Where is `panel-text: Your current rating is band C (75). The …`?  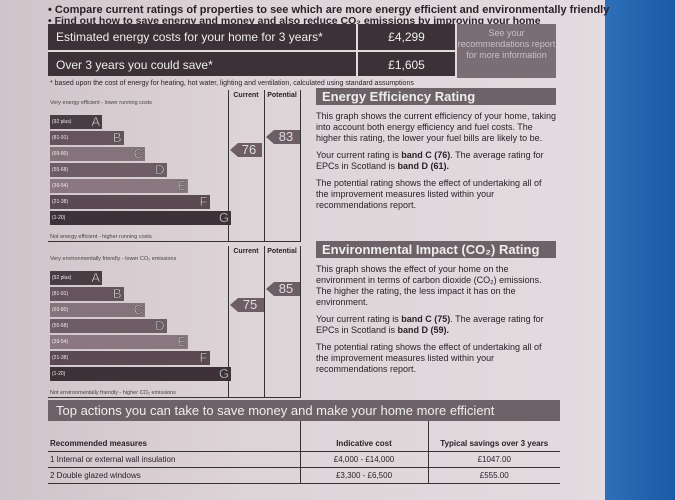 panel-text: Your current rating is band C (75). The … is located at coordinates (430, 324).